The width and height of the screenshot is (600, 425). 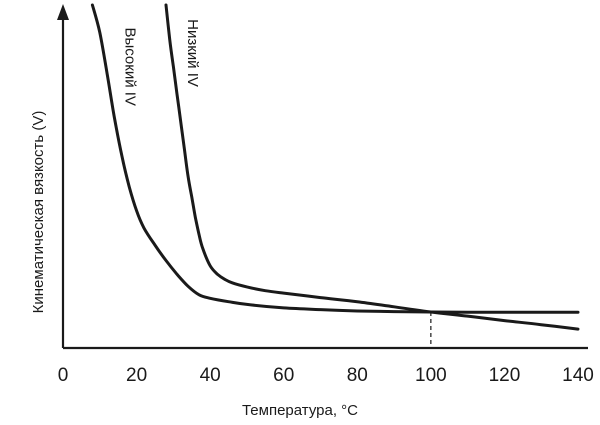 I want to click on x-tick-label-100: 100, so click(x=431, y=375).